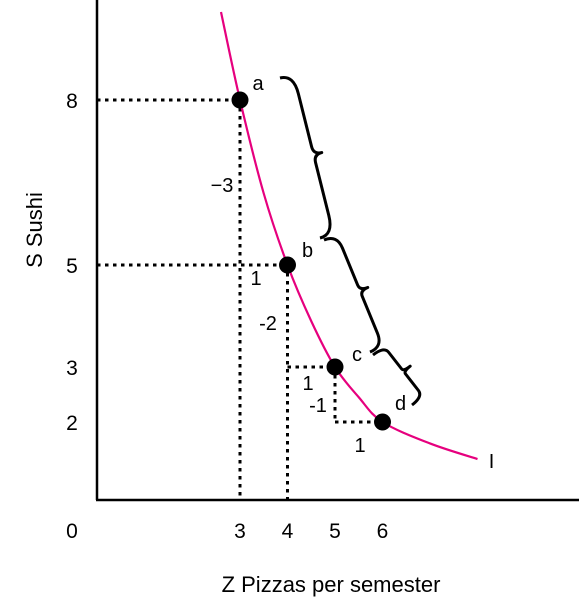 The height and width of the screenshot is (603, 579). Describe the element at coordinates (307, 251) in the screenshot. I see `point-label-b: b` at that location.